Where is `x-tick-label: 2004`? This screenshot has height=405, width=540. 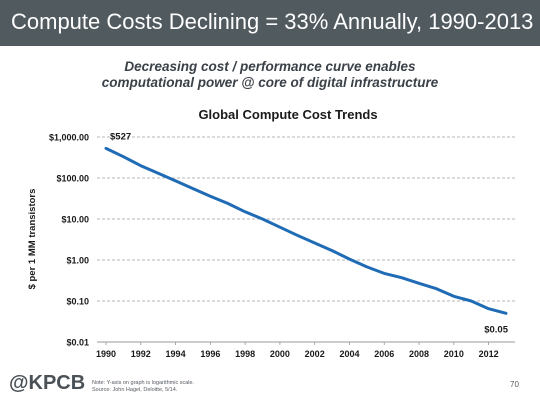 x-tick-label: 2004 is located at coordinates (349, 354).